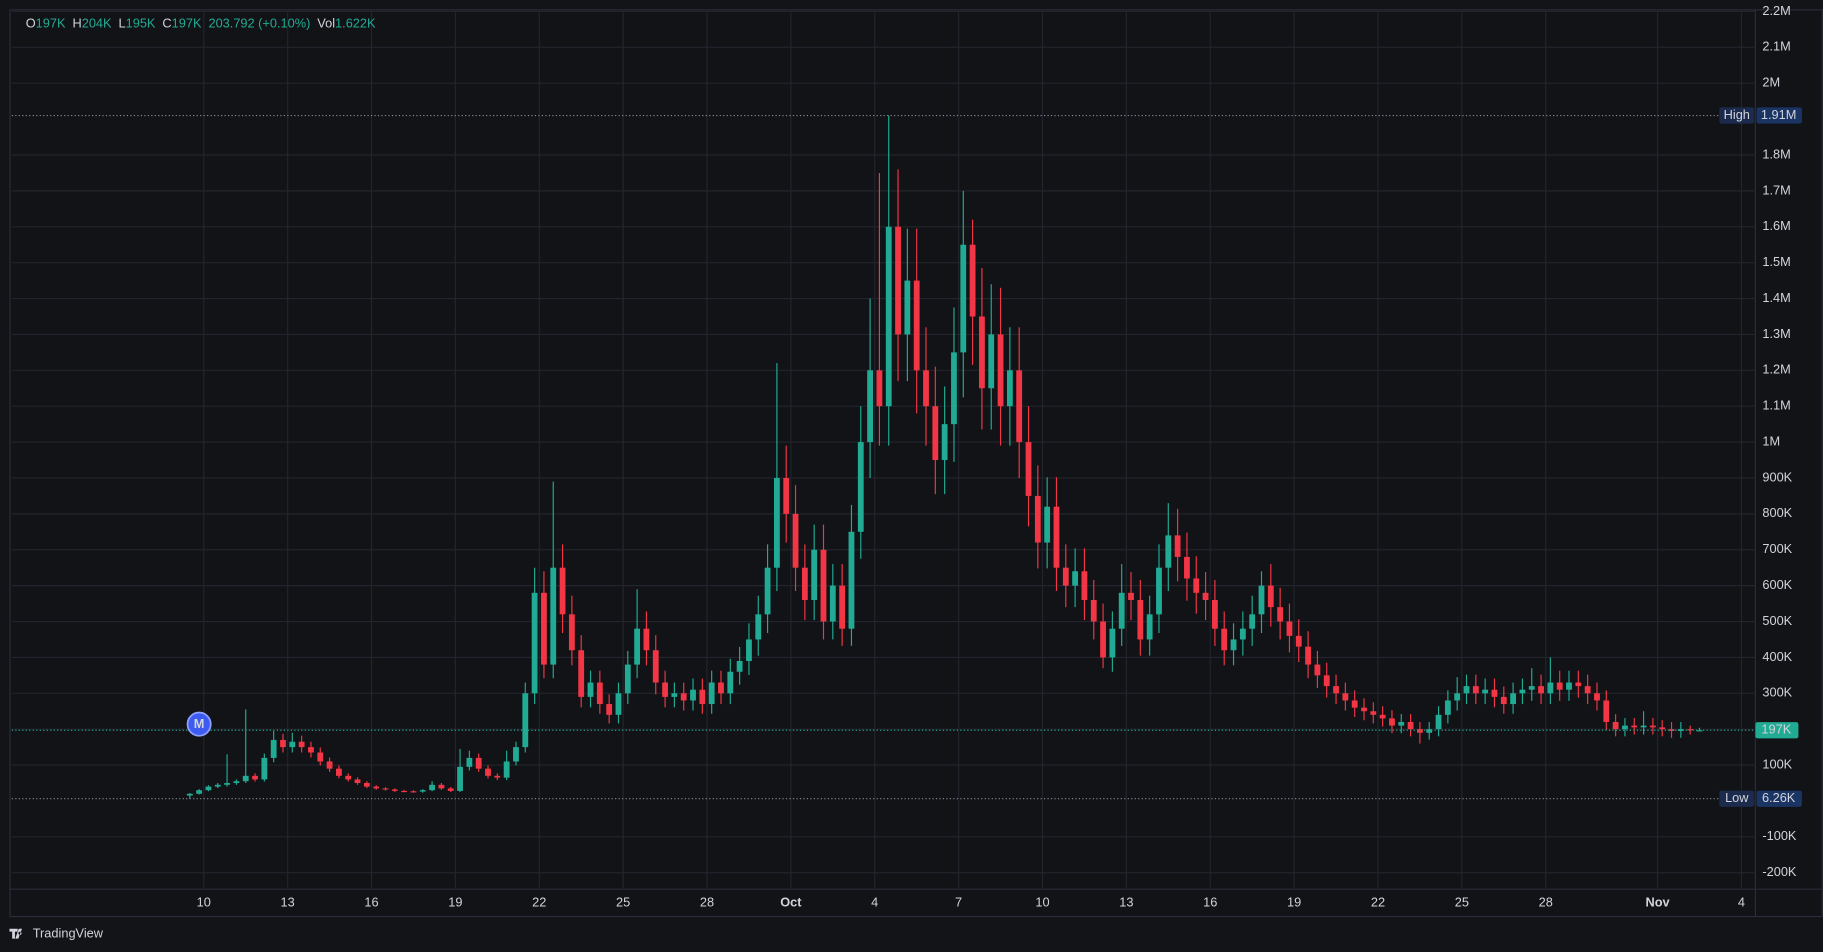 This screenshot has height=952, width=1823. Describe the element at coordinates (1771, 440) in the screenshot. I see `y-tick-label: 1M` at that location.